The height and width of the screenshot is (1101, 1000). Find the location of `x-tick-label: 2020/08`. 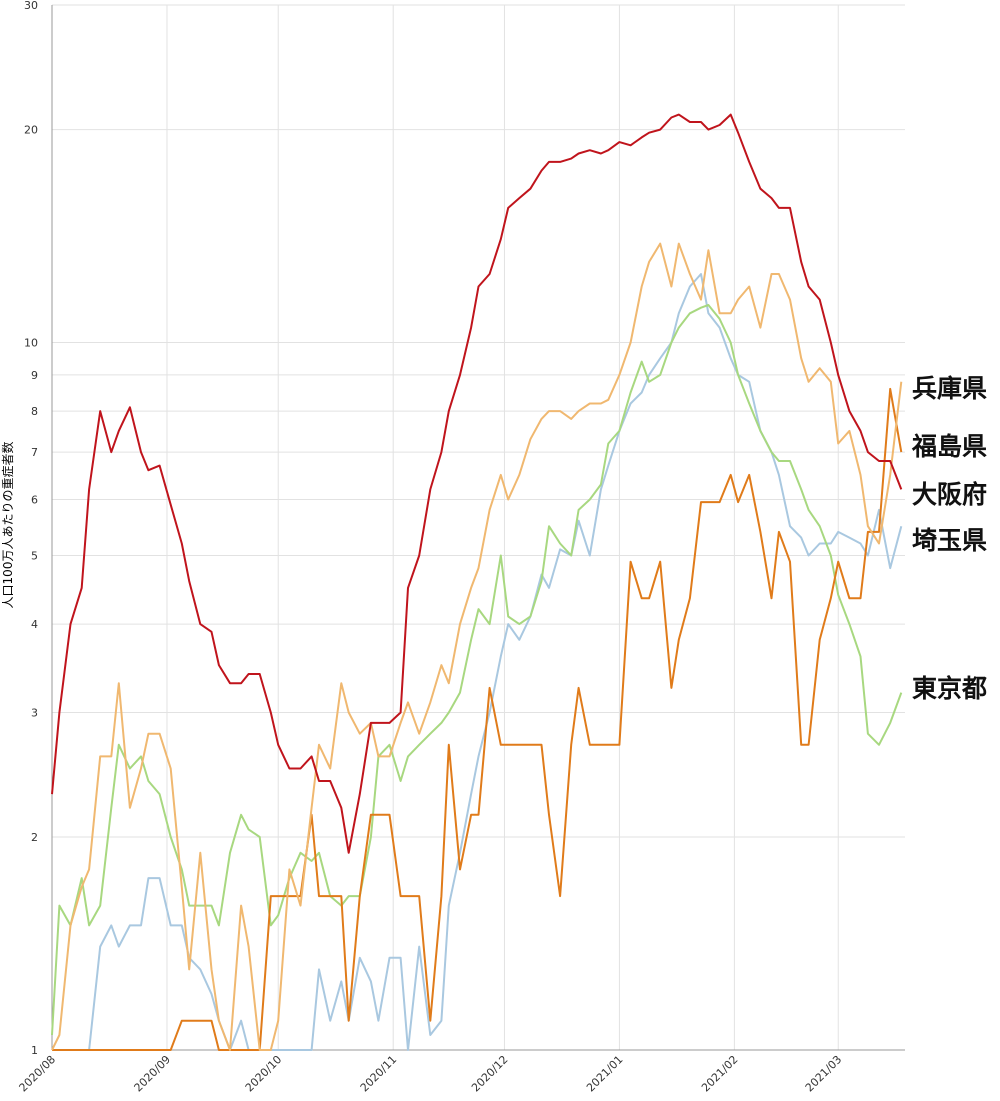

x-tick-label: 2020/08 is located at coordinates (38, 1074).